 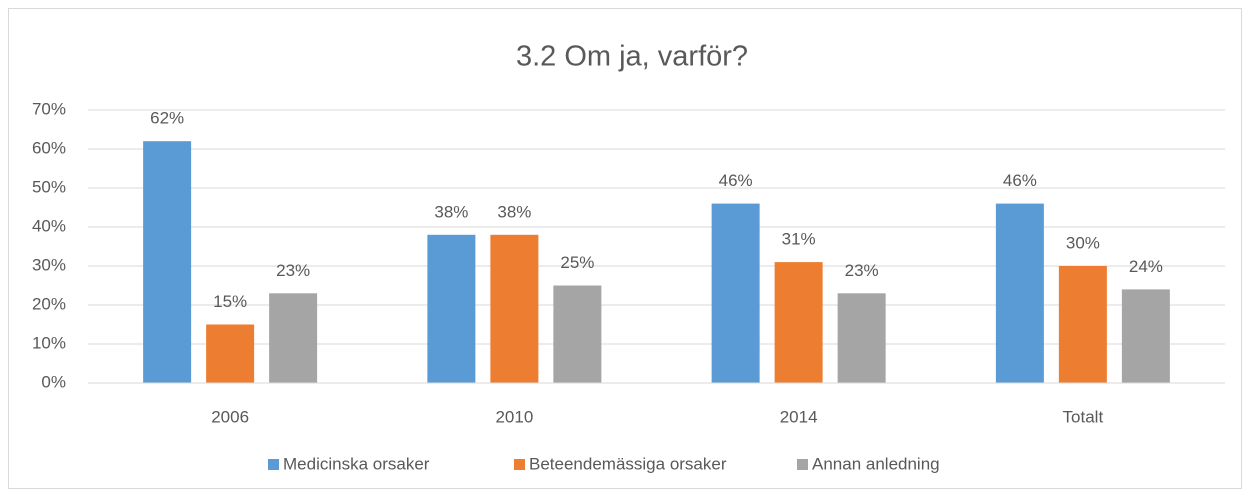 What do you see at coordinates (356, 463) in the screenshot?
I see `legend-label: Medicinska orsaker` at bounding box center [356, 463].